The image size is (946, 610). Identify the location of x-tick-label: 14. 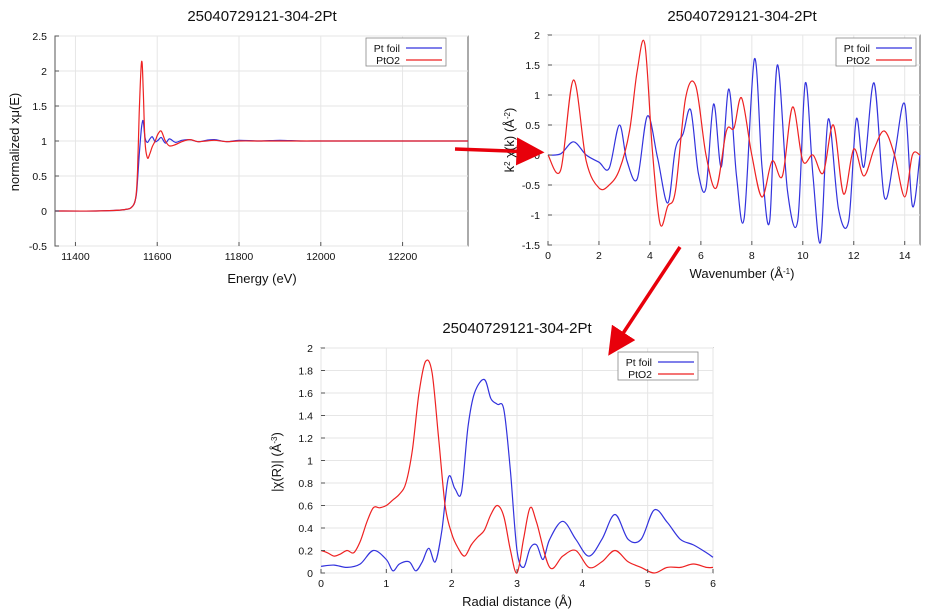
(905, 256).